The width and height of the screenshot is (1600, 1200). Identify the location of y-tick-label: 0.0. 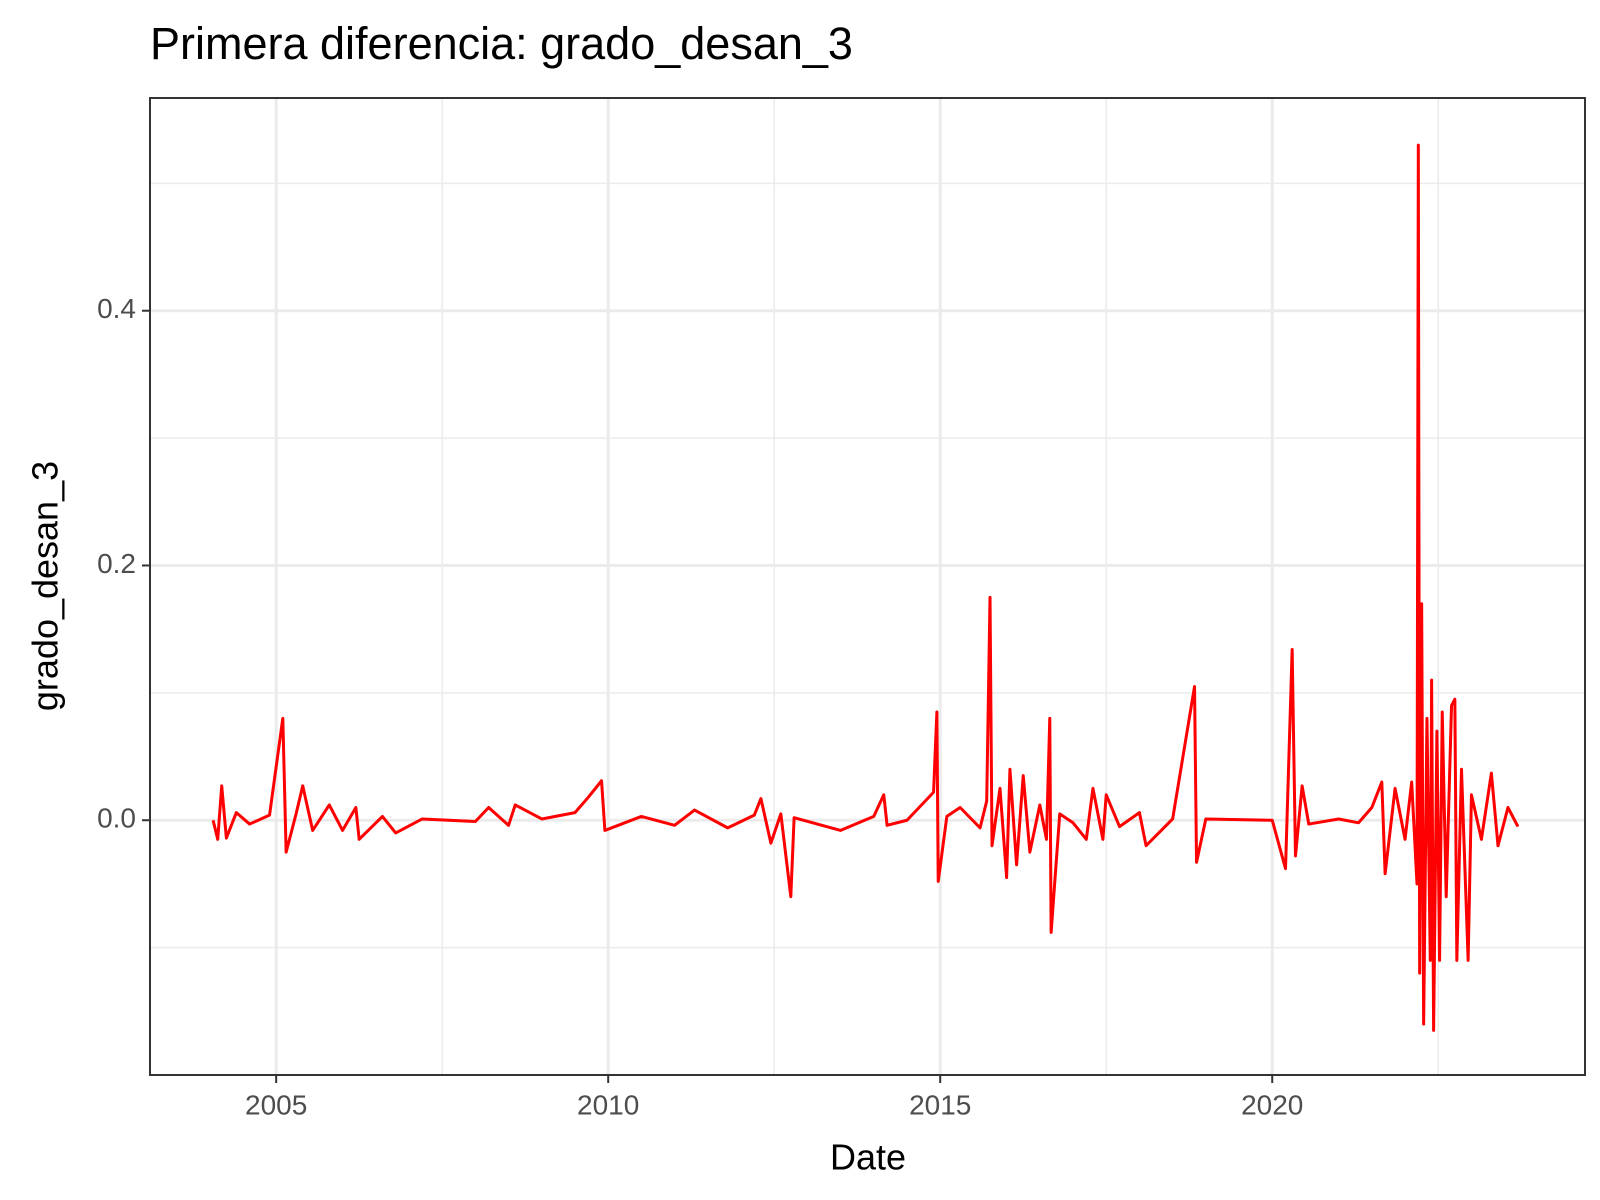
(116, 818).